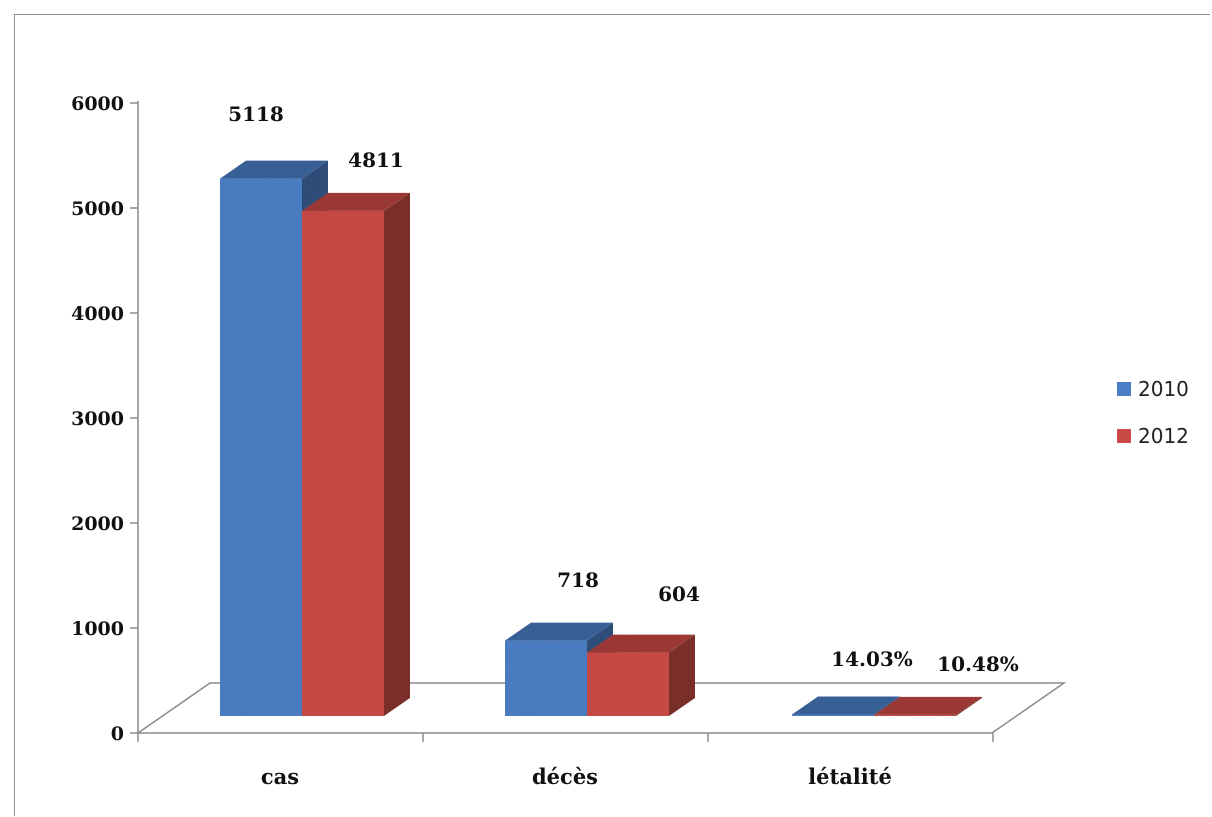 This screenshot has width=1212, height=817. Describe the element at coordinates (97, 524) in the screenshot. I see `y-tick-label: 2000` at that location.